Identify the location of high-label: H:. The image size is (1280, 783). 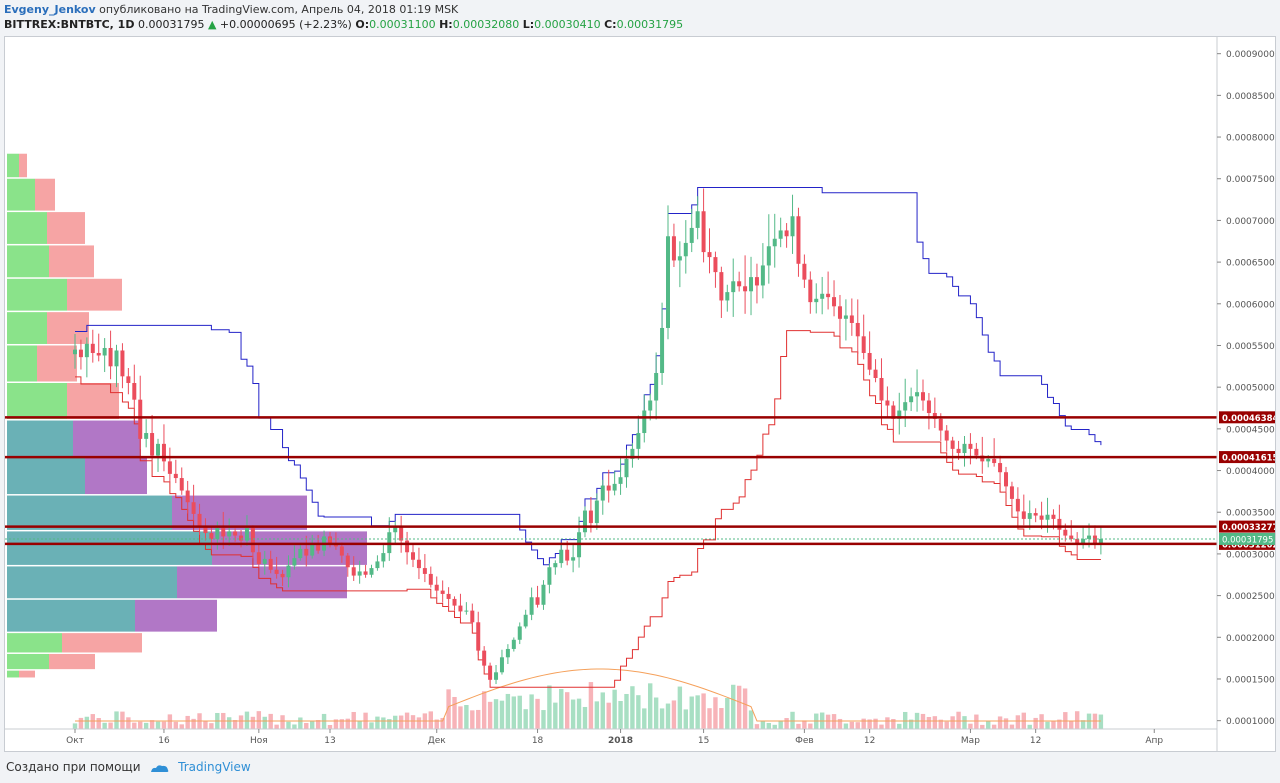
(446, 24).